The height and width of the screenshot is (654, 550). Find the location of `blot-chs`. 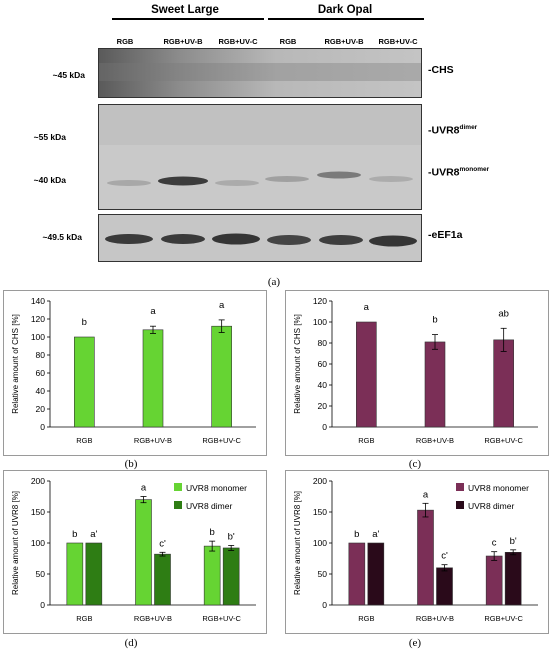

blot-chs is located at coordinates (260, 73).